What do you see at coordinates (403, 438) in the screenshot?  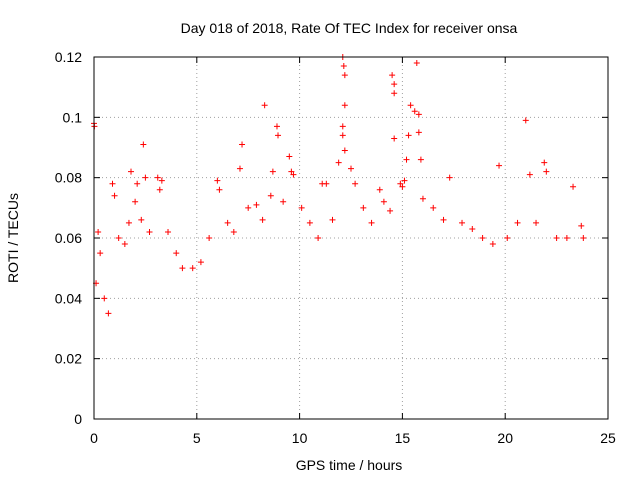 I see `x-tick-label: 15` at bounding box center [403, 438].